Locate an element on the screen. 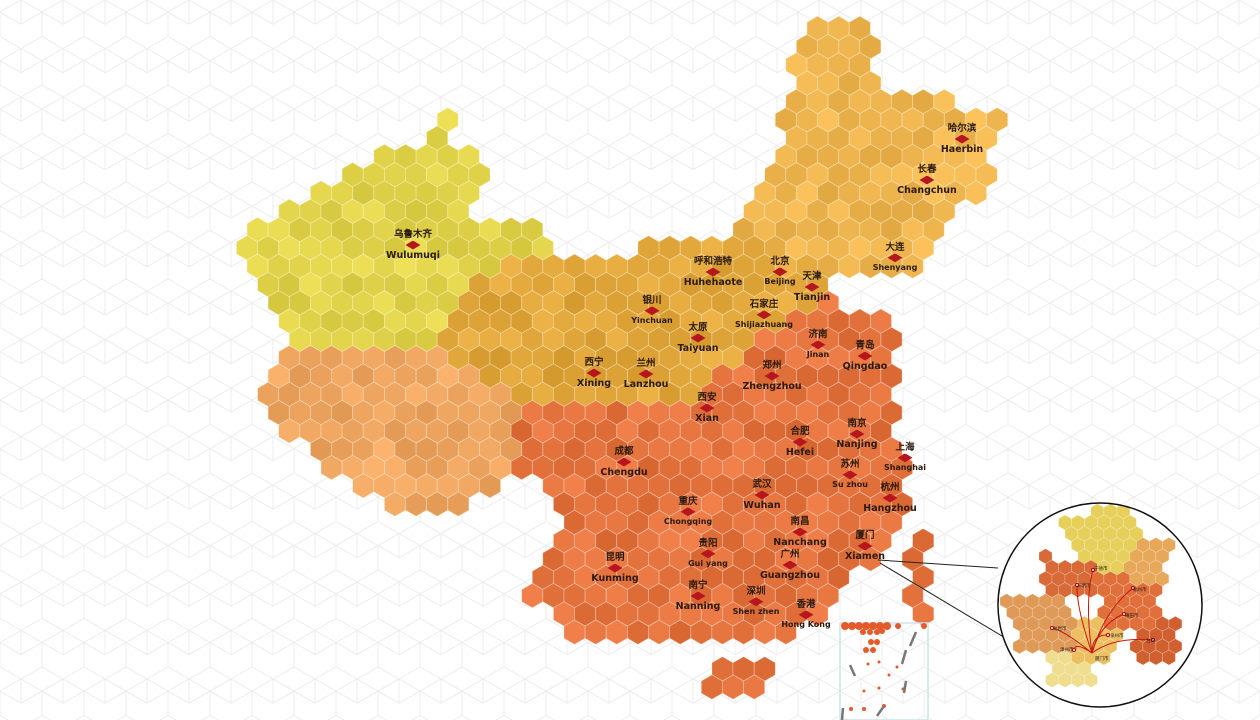  city-name-en: Tianjin is located at coordinates (812, 297).